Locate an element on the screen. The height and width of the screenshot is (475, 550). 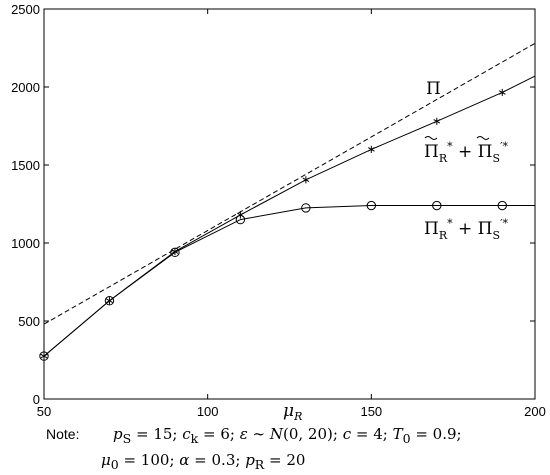
note-label: Note: is located at coordinates (63, 434).